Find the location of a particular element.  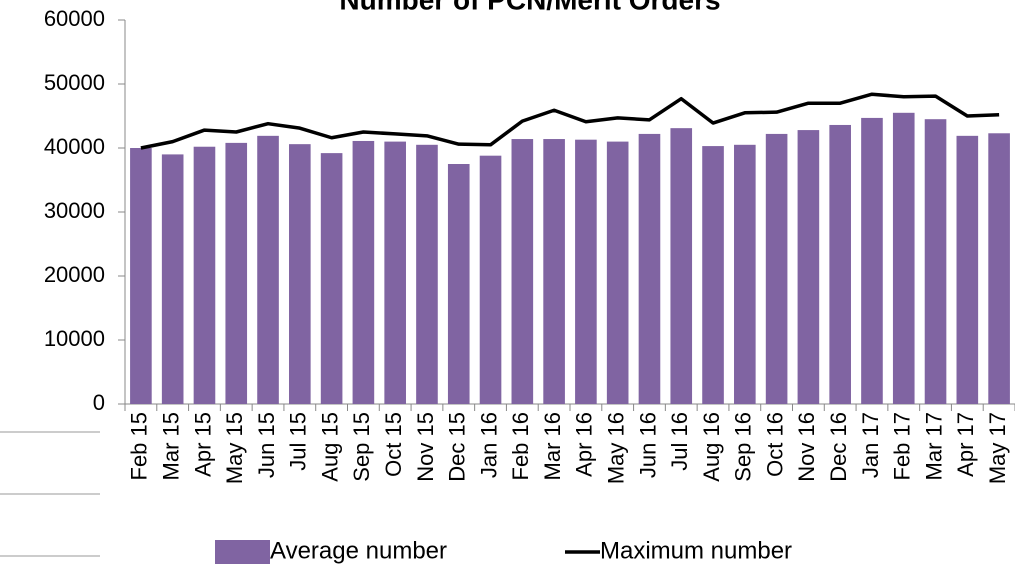

x-tick-label: Aug 16 is located at coordinates (711, 447).